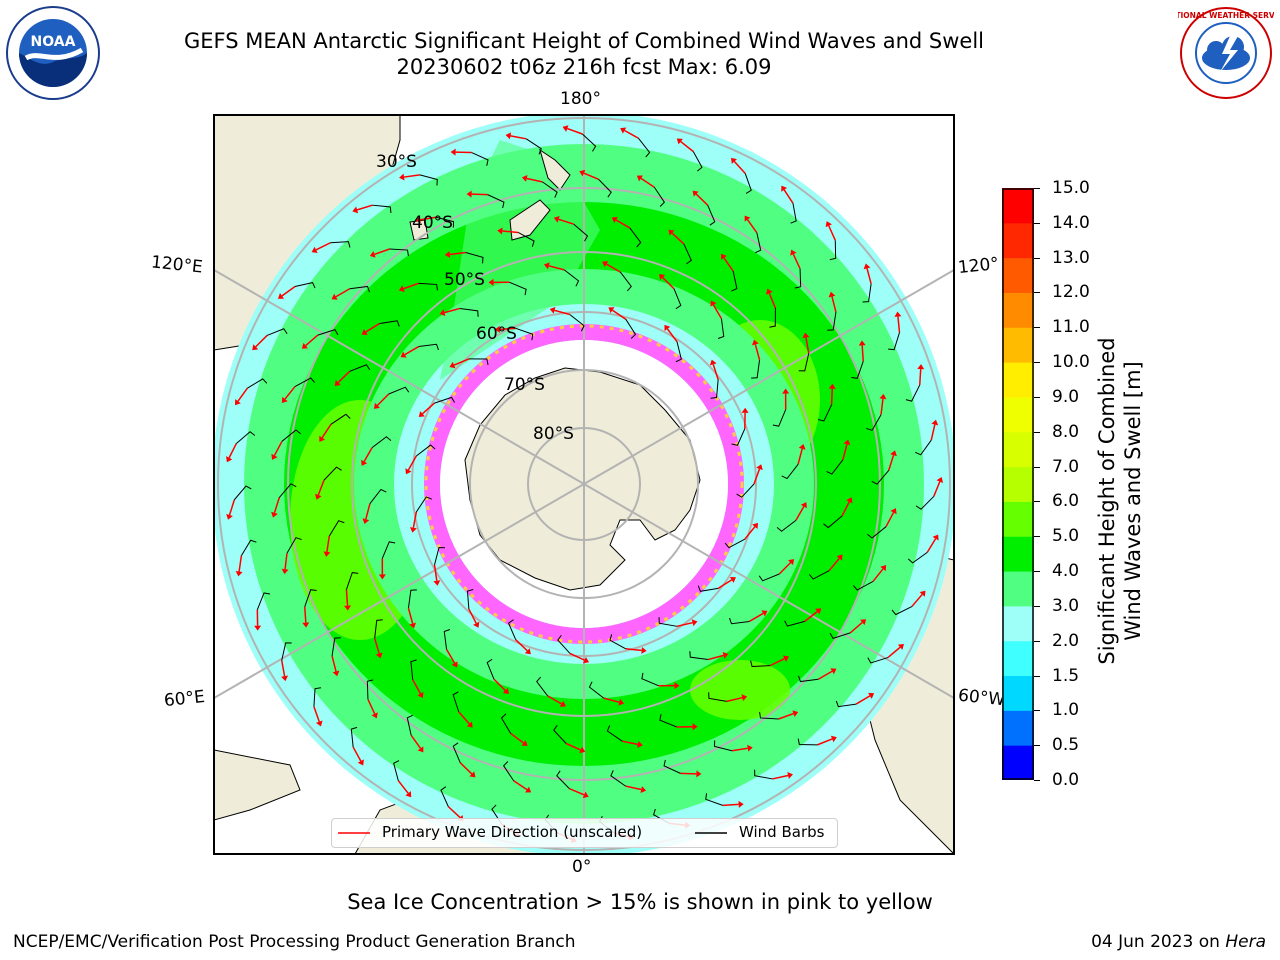 This screenshot has height=960, width=1280. I want to click on nws-logo-text: NATIONAL WEATHER SERVICE, so click(1226, 15).